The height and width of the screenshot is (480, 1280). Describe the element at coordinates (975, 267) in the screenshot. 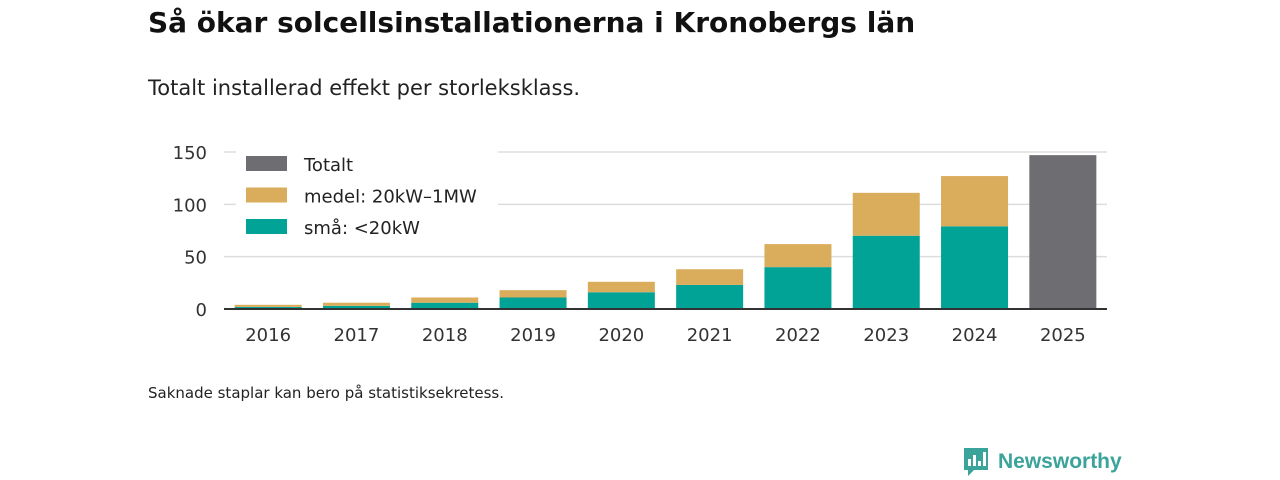

I see `bar-small-2024` at that location.